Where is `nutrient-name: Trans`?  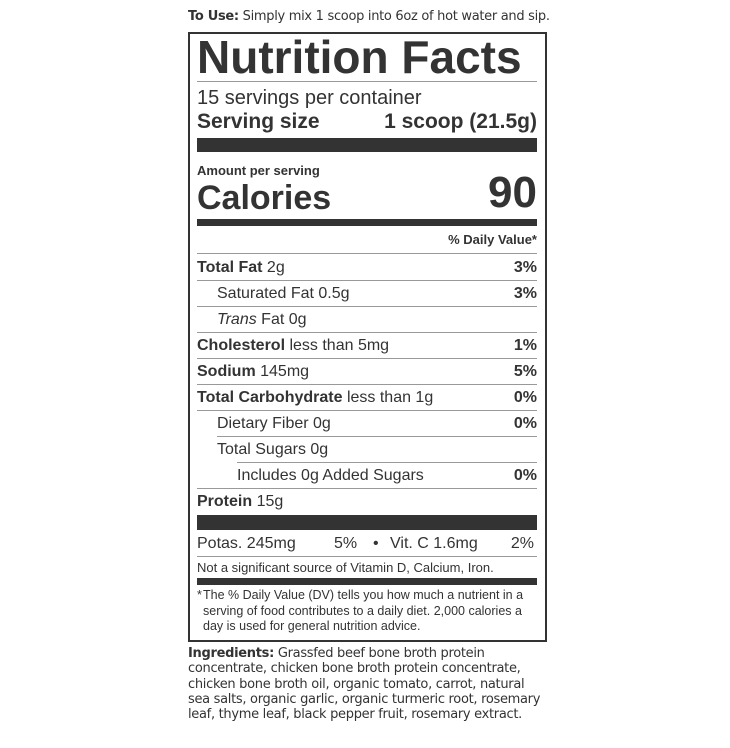 nutrient-name: Trans is located at coordinates (237, 319).